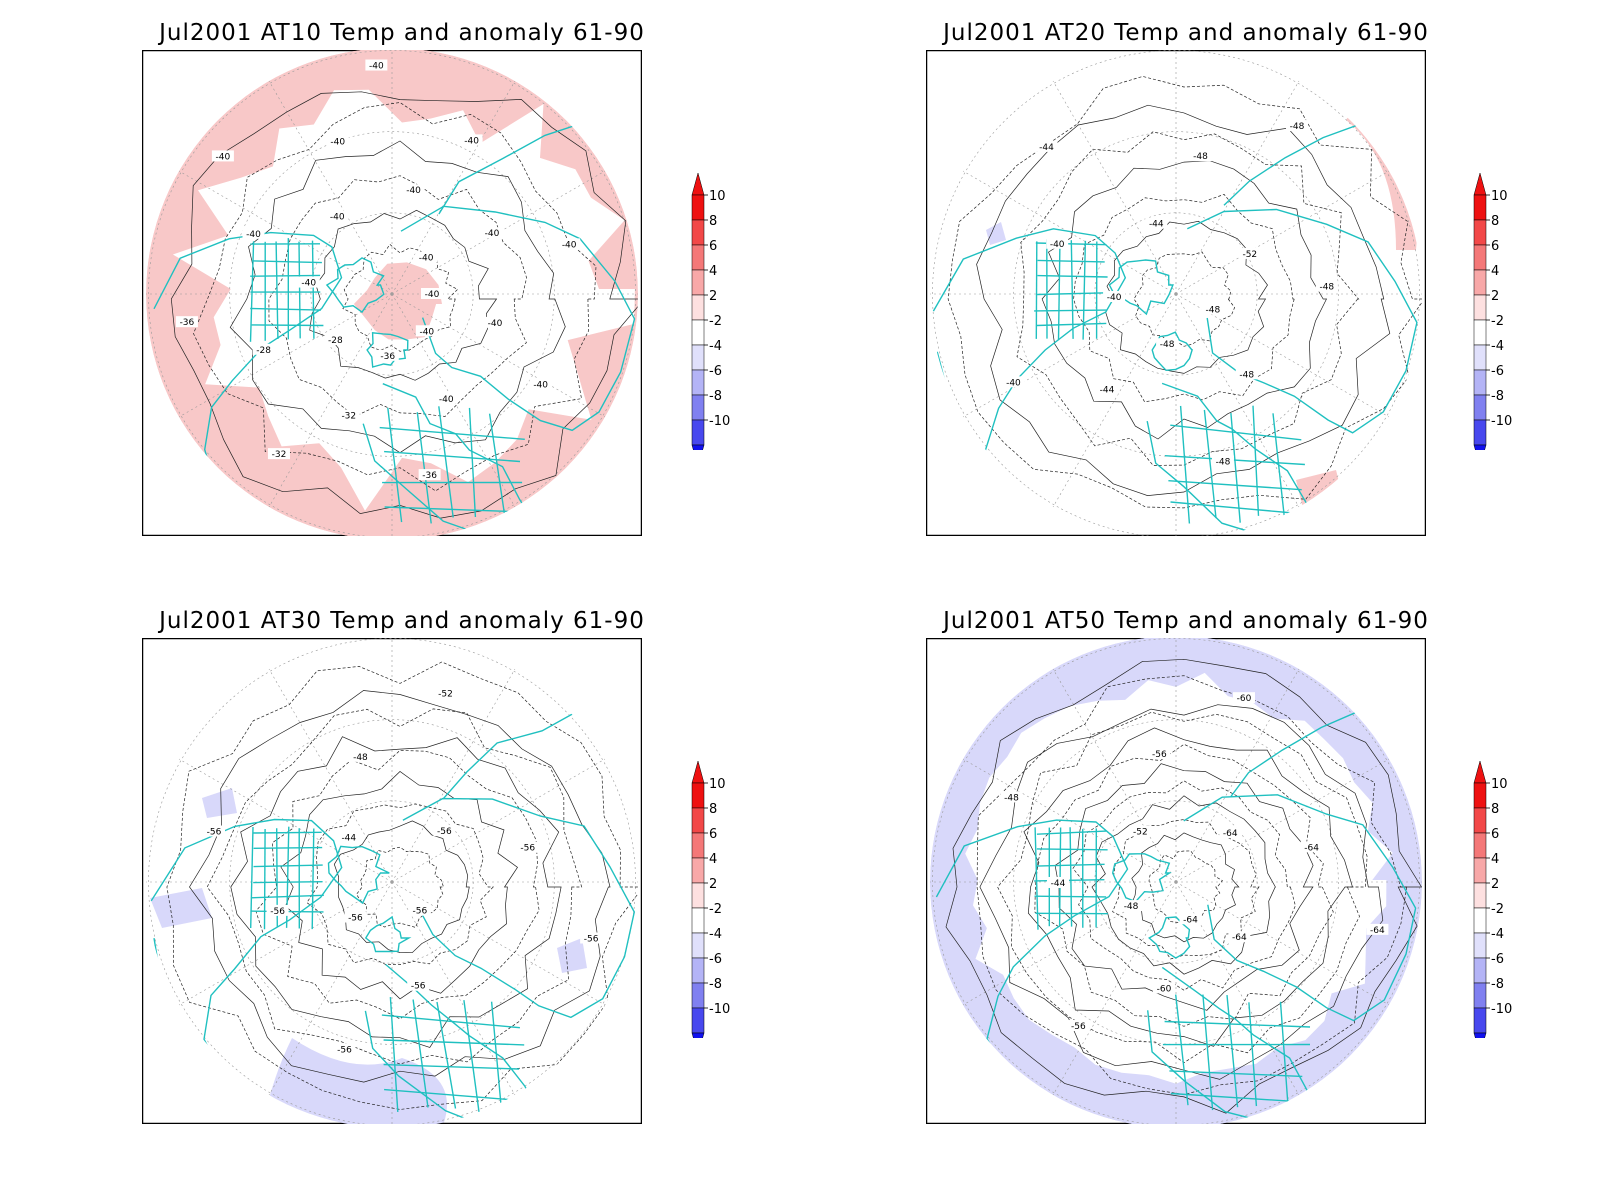 The height and width of the screenshot is (1200, 1600). I want to click on polar-map: -64 -60 -56 -48 -44 -48 -52 -56 -60 -64 -64 -64 -64, so click(1176, 881).